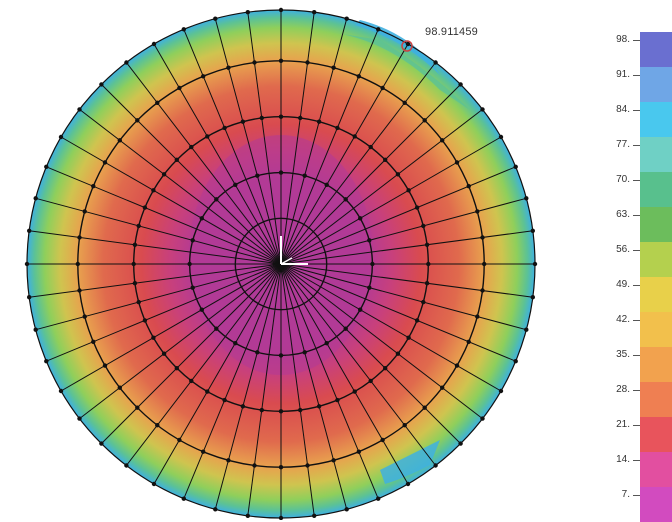 The height and width of the screenshot is (522, 672). Describe the element at coordinates (623, 74) in the screenshot. I see `legend-tick-label: 91.` at that location.